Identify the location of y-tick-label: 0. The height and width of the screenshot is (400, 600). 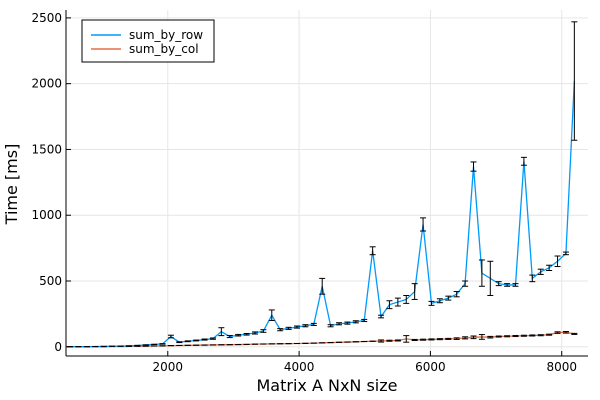
(58, 347).